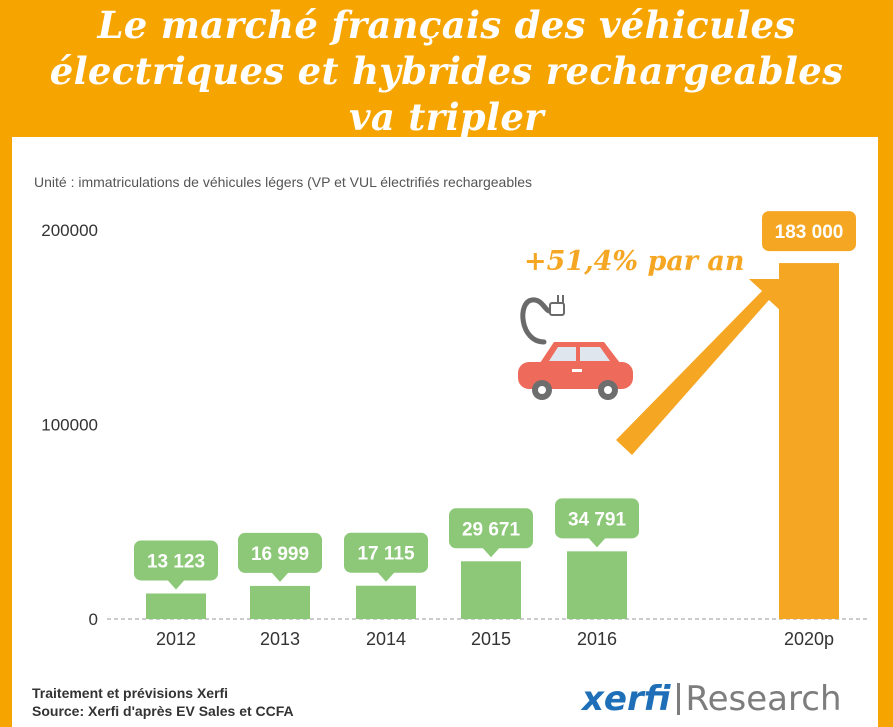  Describe the element at coordinates (557, 309) in the screenshot. I see `charging-plug` at that location.